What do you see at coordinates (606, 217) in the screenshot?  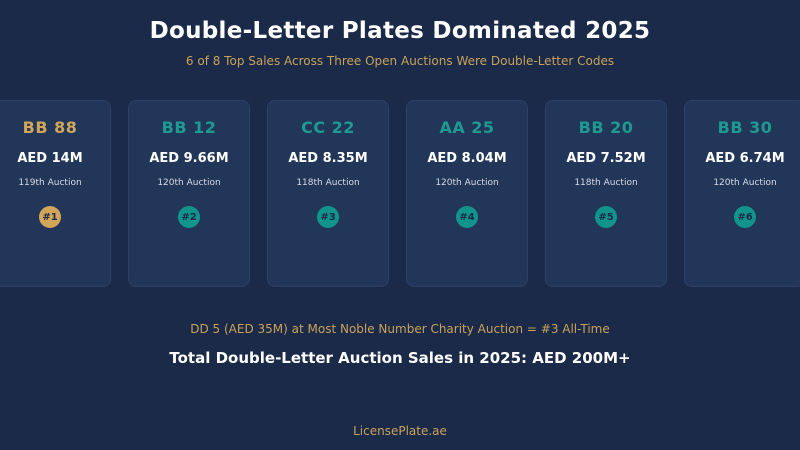 I see `rank-badge: #5` at bounding box center [606, 217].